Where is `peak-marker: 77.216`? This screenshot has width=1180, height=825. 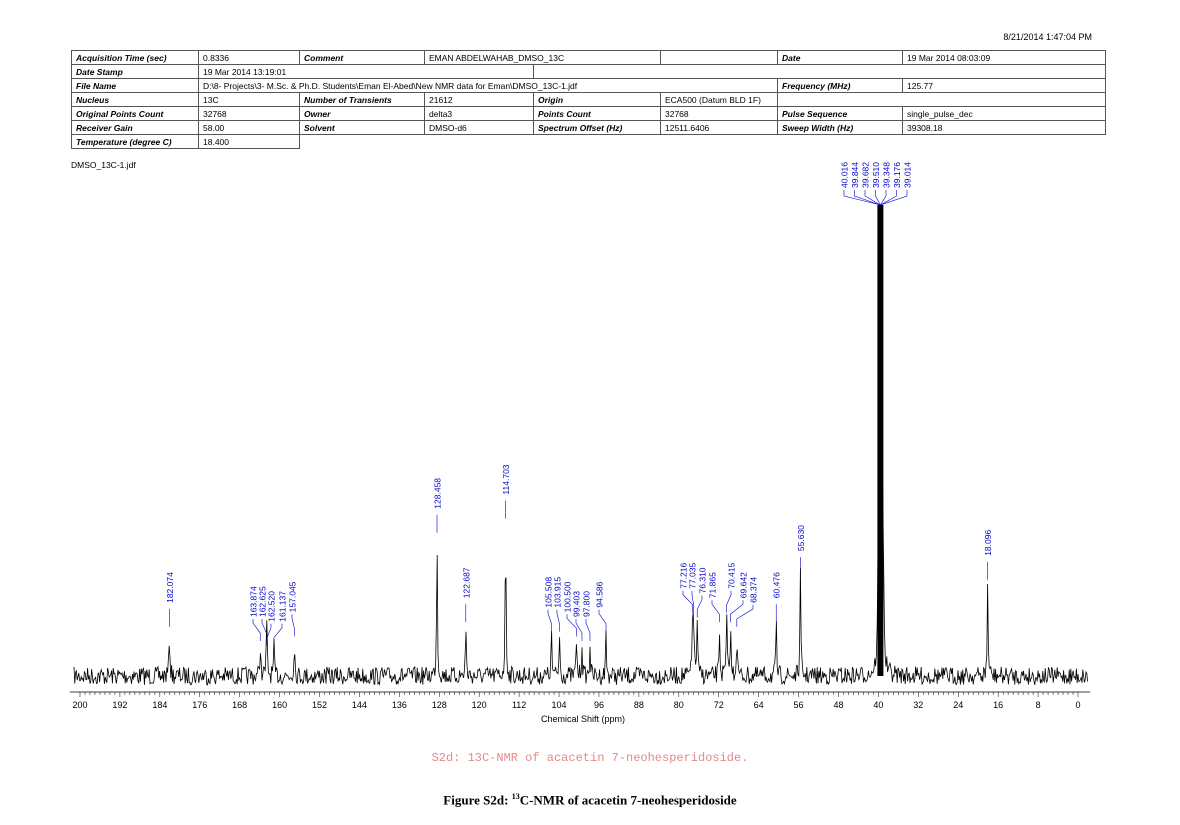 peak-marker: 77.216 is located at coordinates (686, 587).